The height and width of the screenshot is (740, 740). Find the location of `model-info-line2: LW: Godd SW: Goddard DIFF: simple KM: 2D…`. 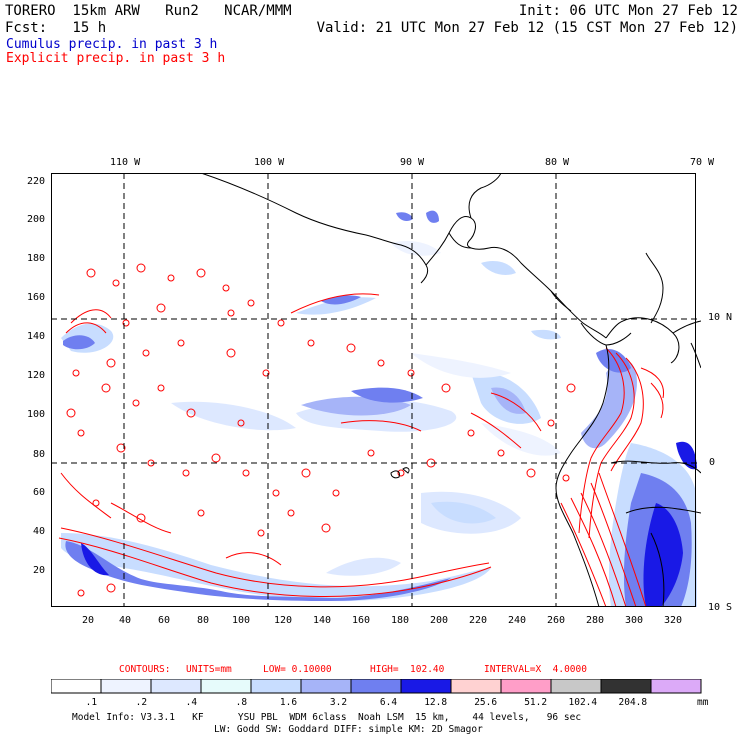

model-info-line2: LW: Godd SW: Goddard DIFF: simple KM: 2D… is located at coordinates (348, 729).